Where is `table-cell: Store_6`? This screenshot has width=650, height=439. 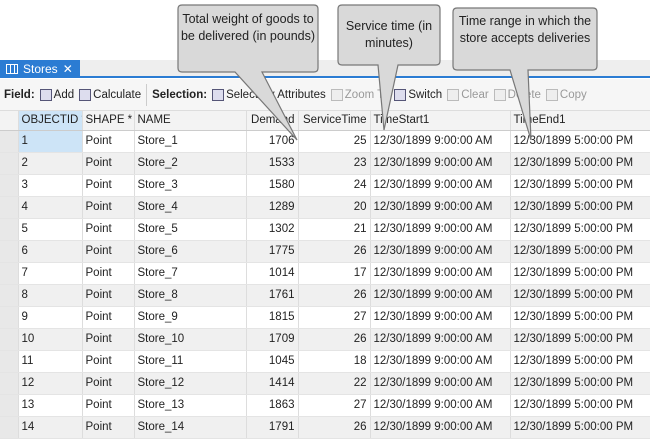
table-cell: Store_6 is located at coordinates (190, 251).